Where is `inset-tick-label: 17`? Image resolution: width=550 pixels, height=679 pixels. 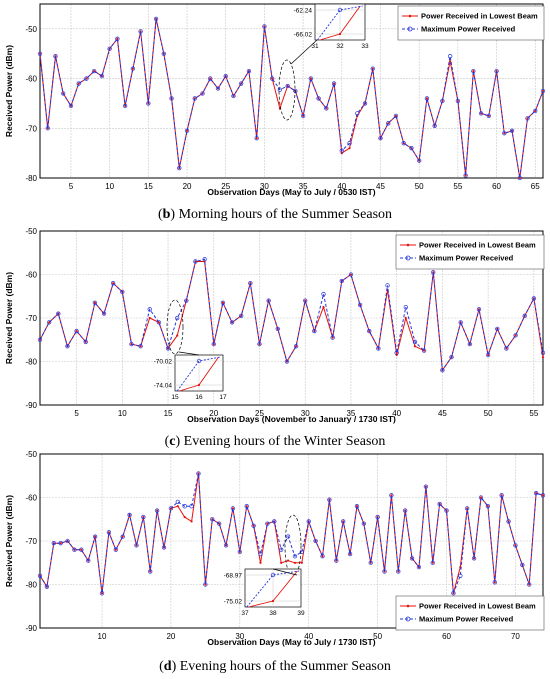 inset-tick-label: 17 is located at coordinates (223, 397).